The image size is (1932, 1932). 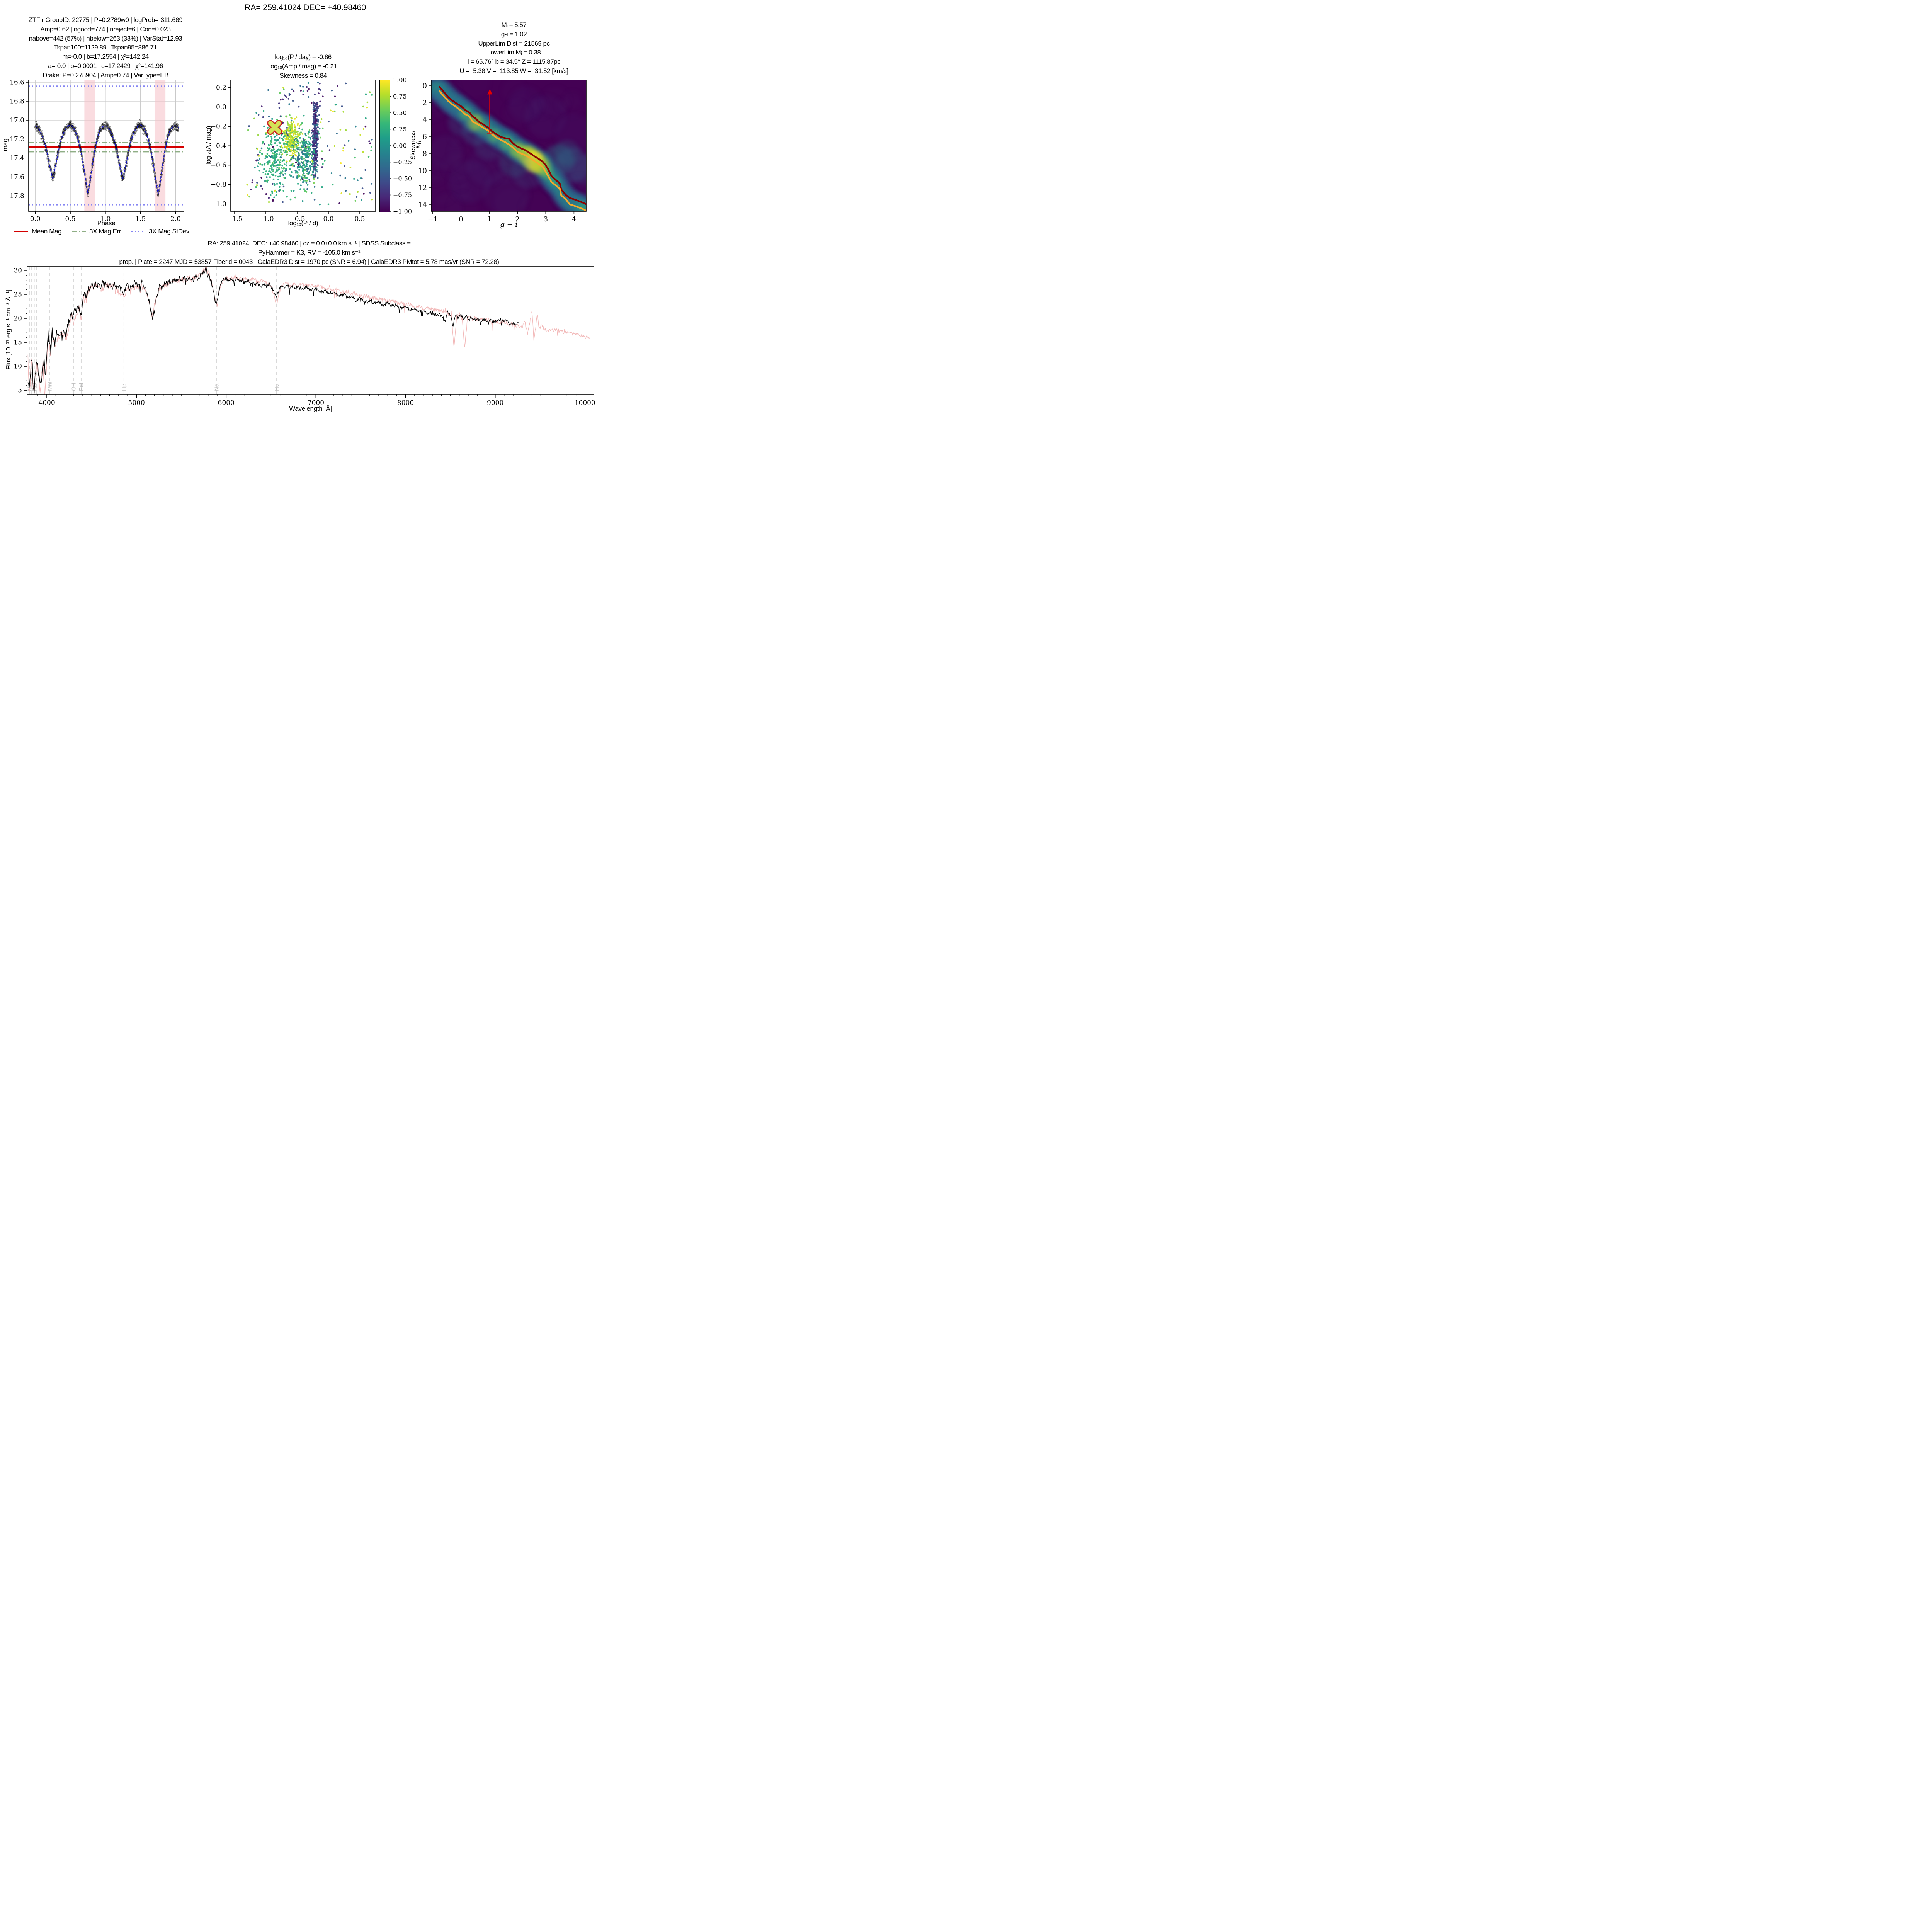 I want to click on svg-text: 0.2, so click(x=221, y=88).